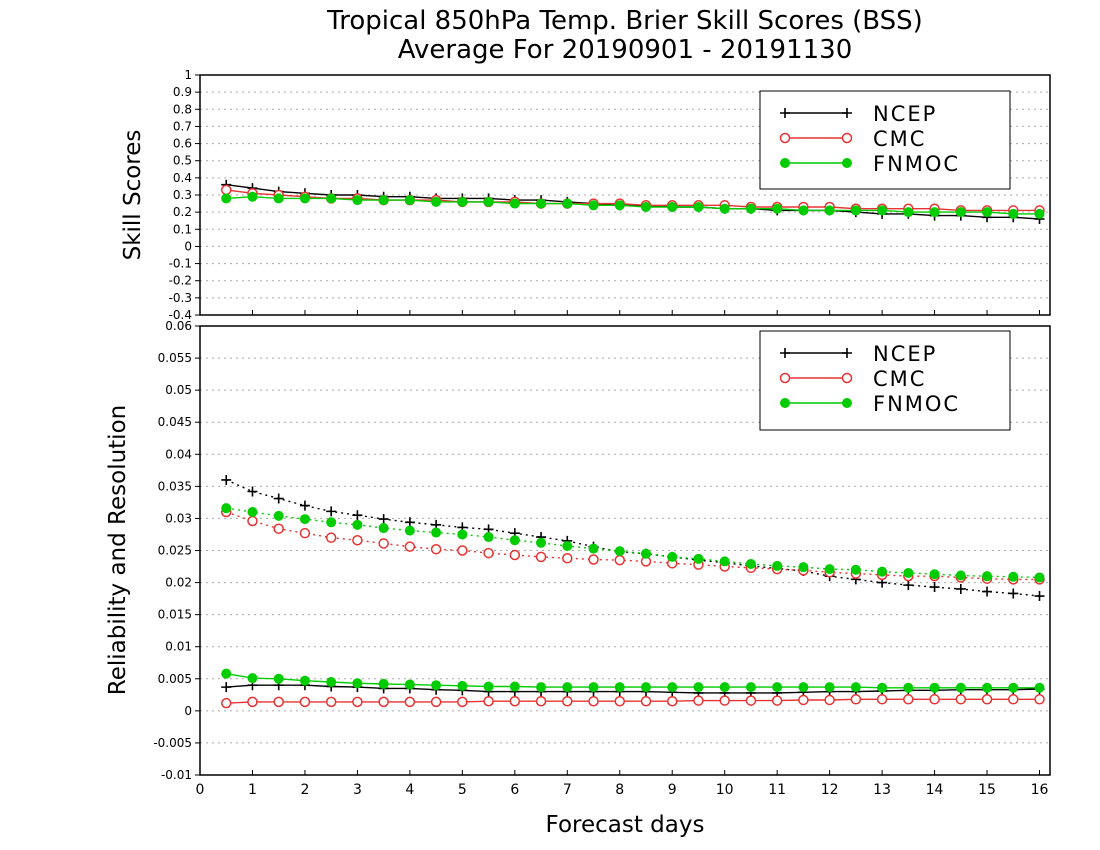  What do you see at coordinates (178, 326) in the screenshot?
I see `bottom-y-tick-label: 0.06` at bounding box center [178, 326].